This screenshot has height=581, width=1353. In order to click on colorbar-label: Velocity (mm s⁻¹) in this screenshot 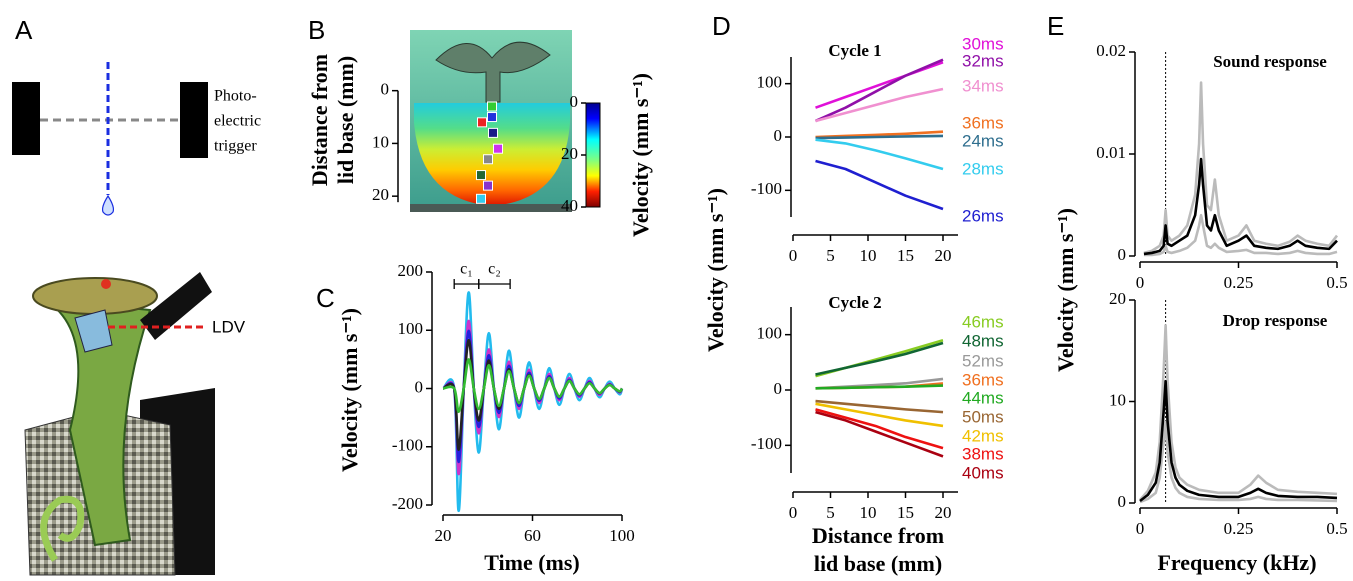, I will do `click(640, 155)`.